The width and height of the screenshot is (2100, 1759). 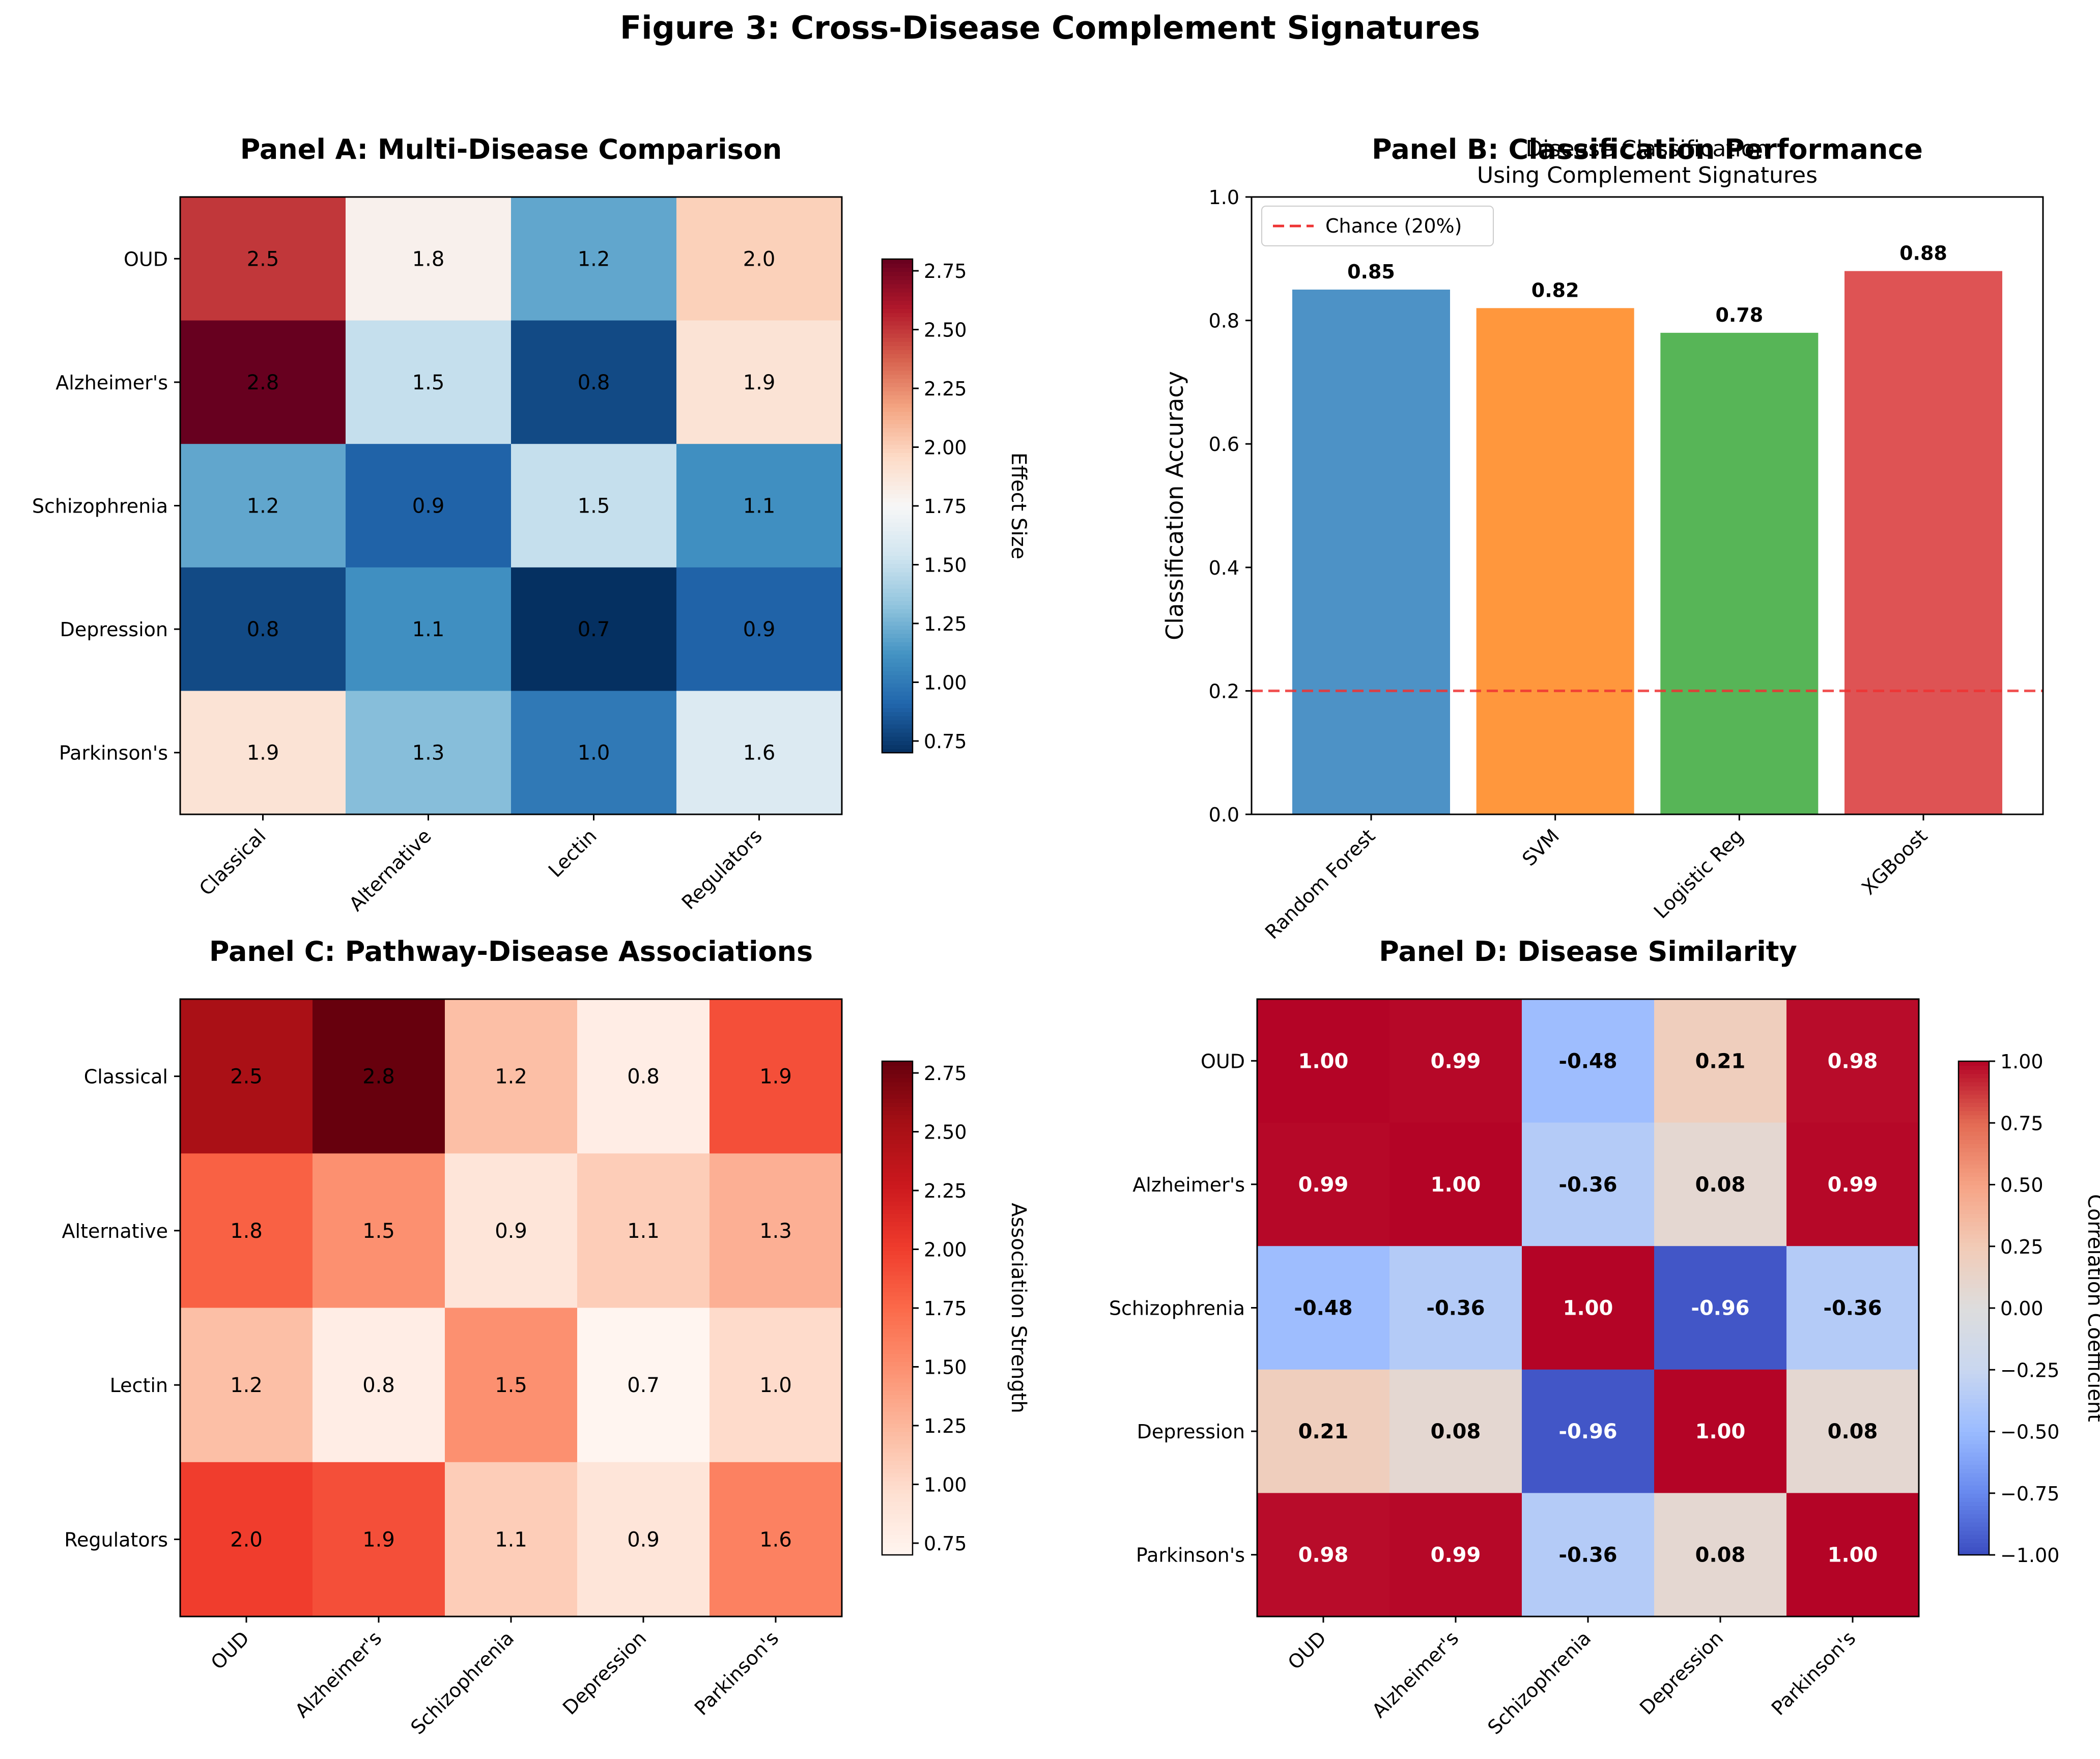 I want to click on bar-value-label: 0.78, so click(x=1739, y=315).